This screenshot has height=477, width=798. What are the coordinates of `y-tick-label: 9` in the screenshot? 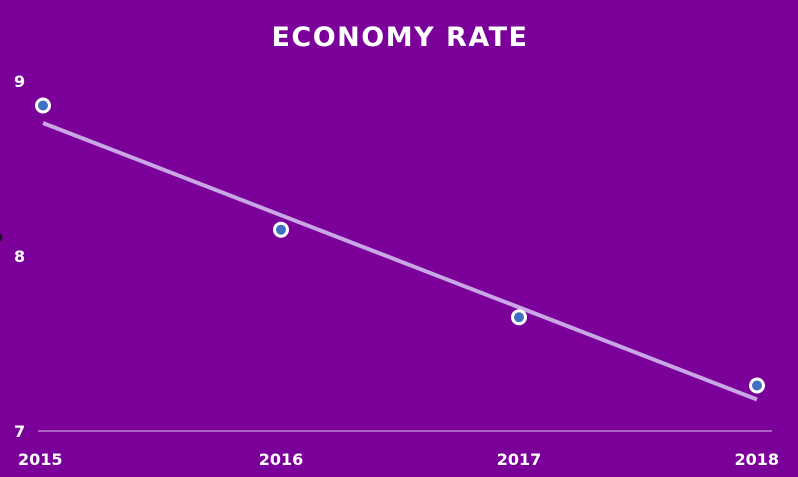 It's located at (19, 81).